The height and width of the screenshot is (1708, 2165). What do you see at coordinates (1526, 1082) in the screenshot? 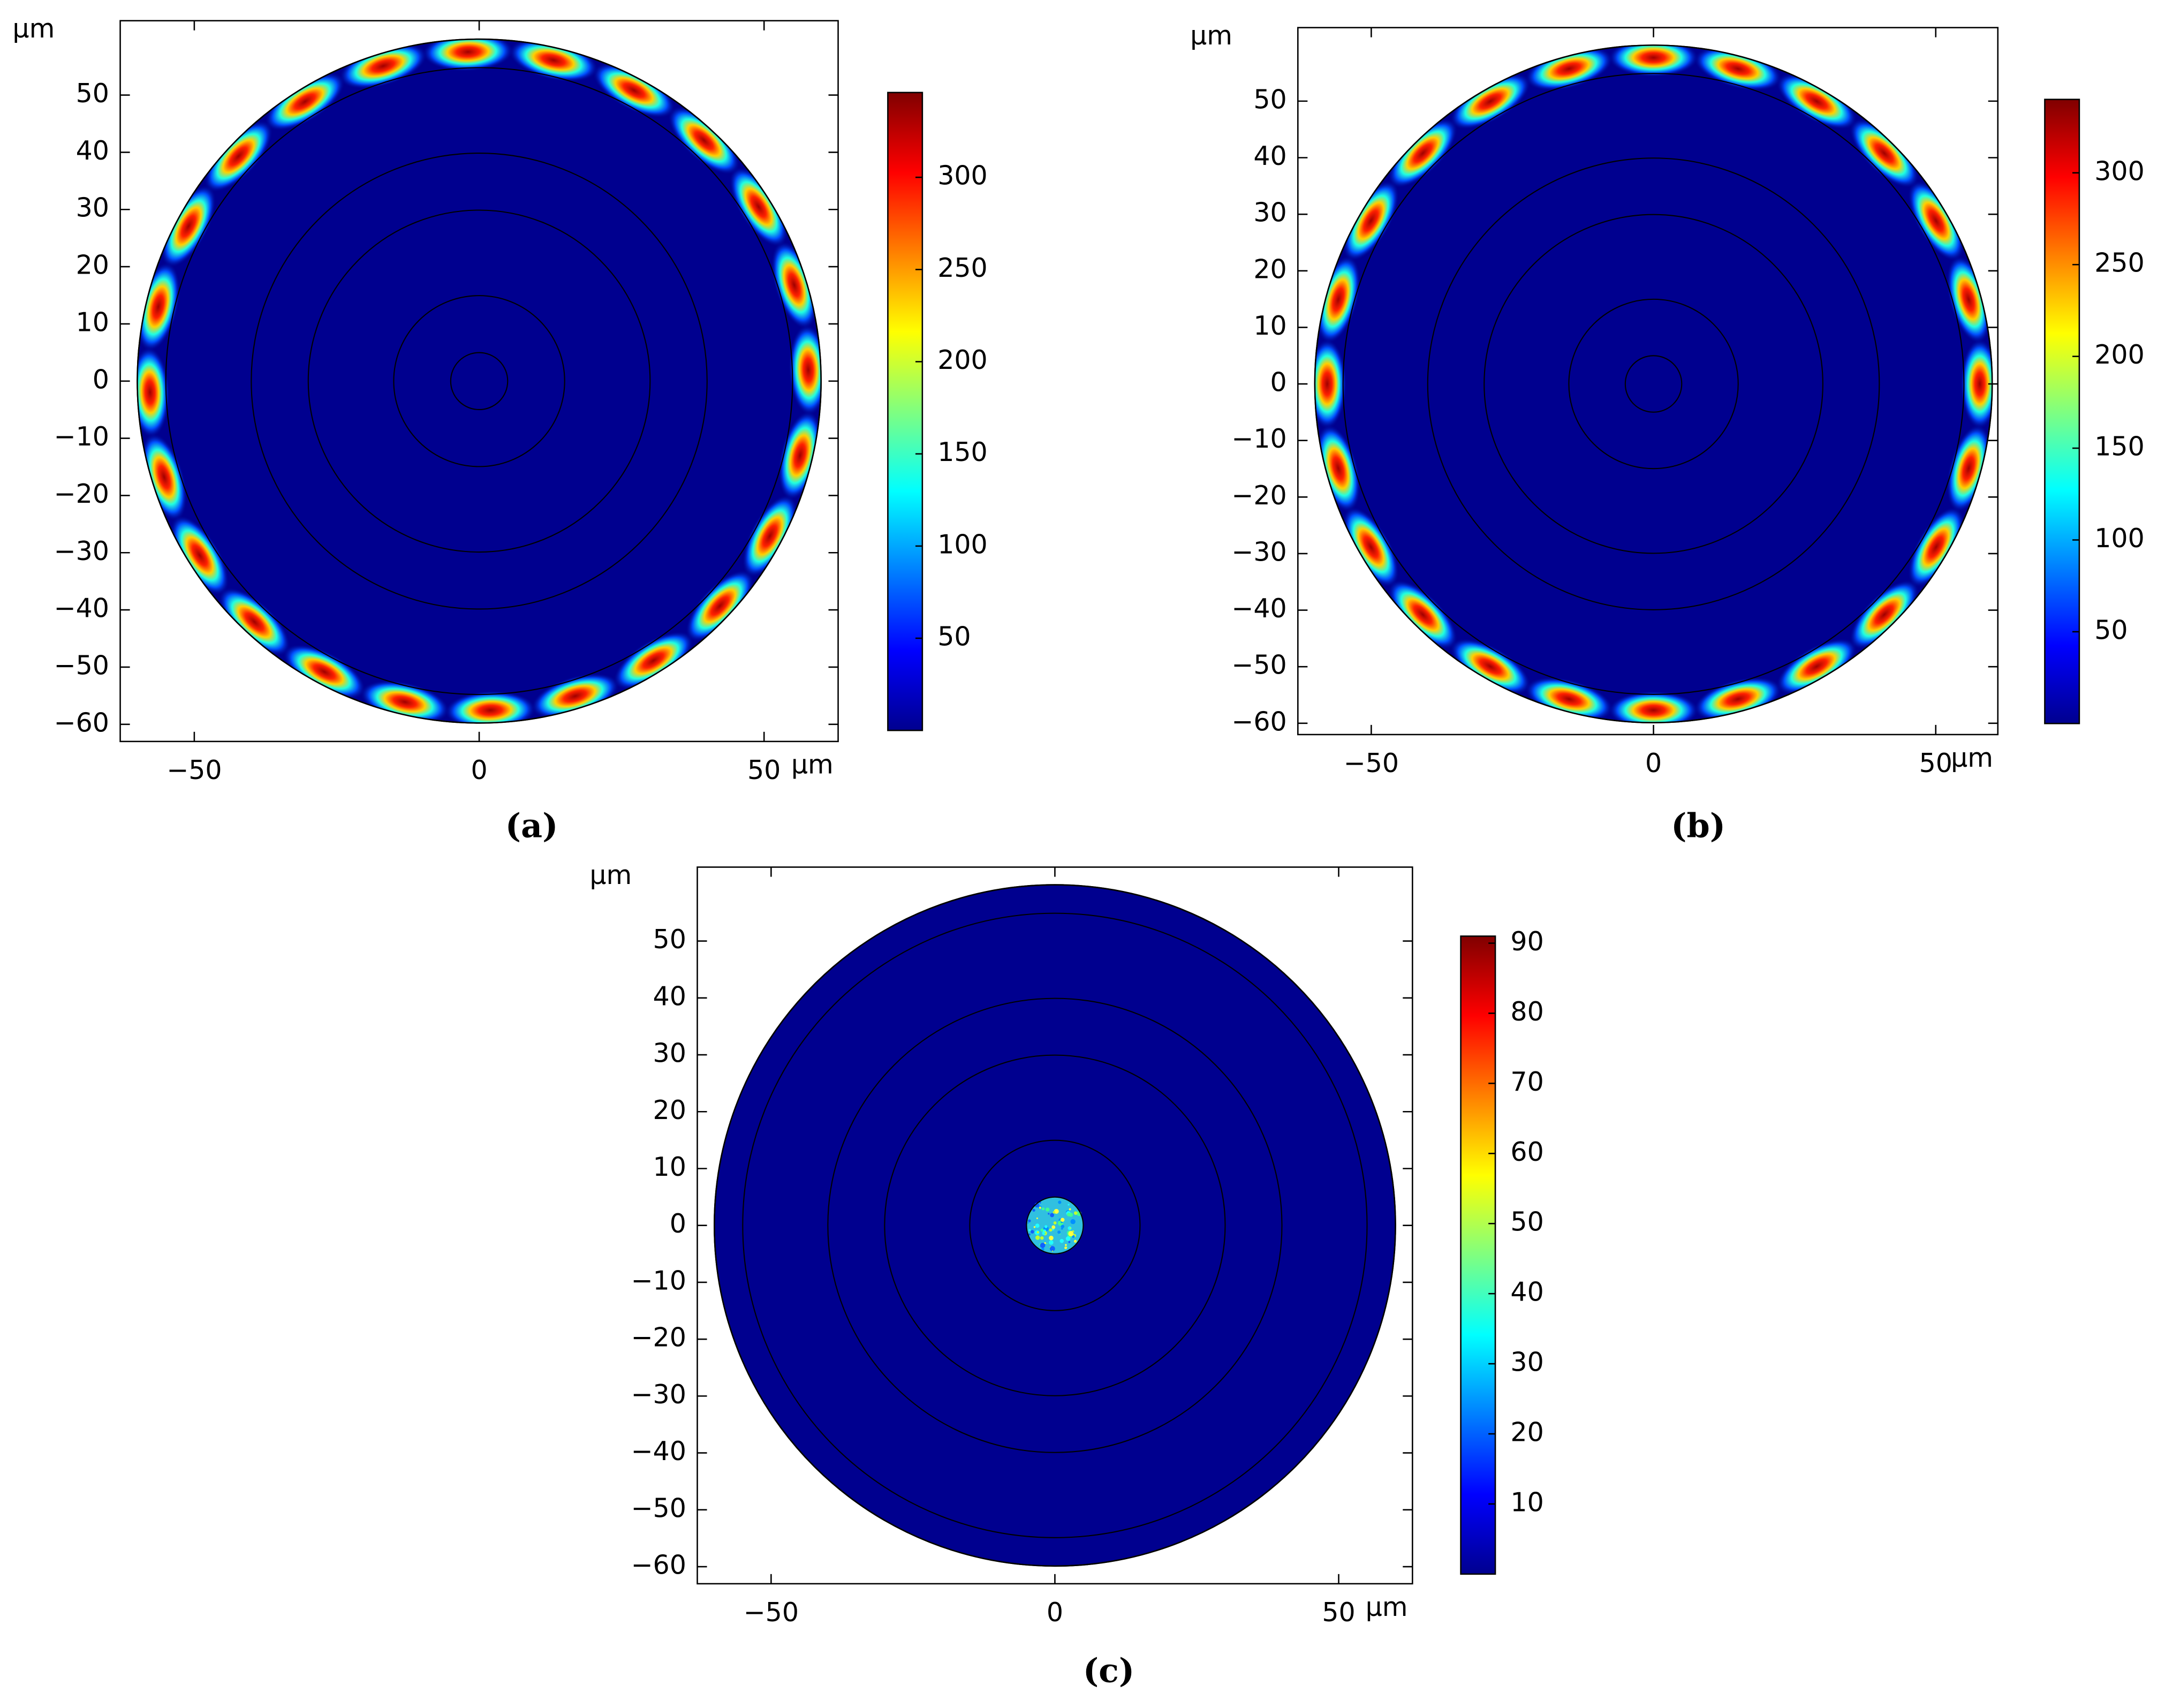
I see `colorbar-tick-label: 70` at bounding box center [1526, 1082].